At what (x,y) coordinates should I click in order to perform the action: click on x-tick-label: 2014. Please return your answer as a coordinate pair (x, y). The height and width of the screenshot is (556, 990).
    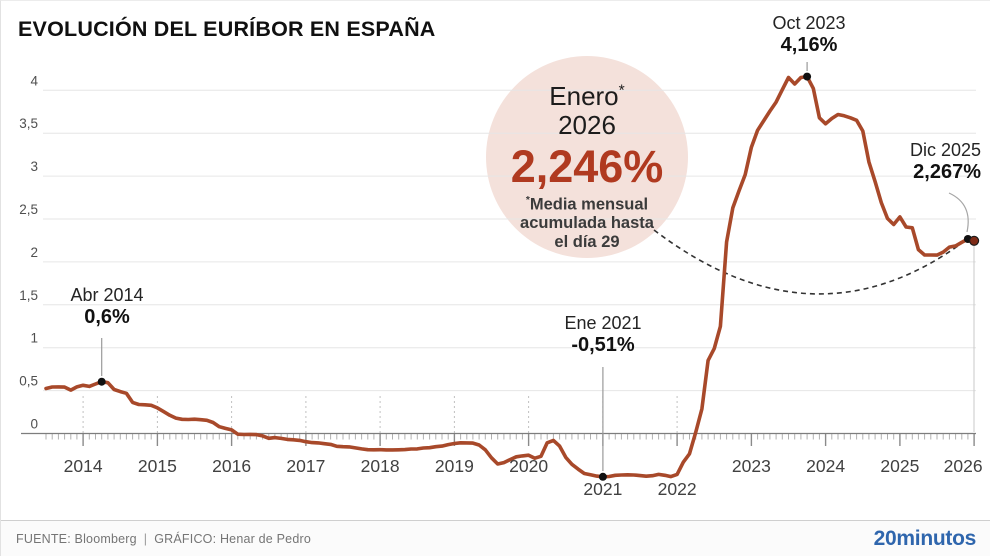
    Looking at the image, I should click on (83, 466).